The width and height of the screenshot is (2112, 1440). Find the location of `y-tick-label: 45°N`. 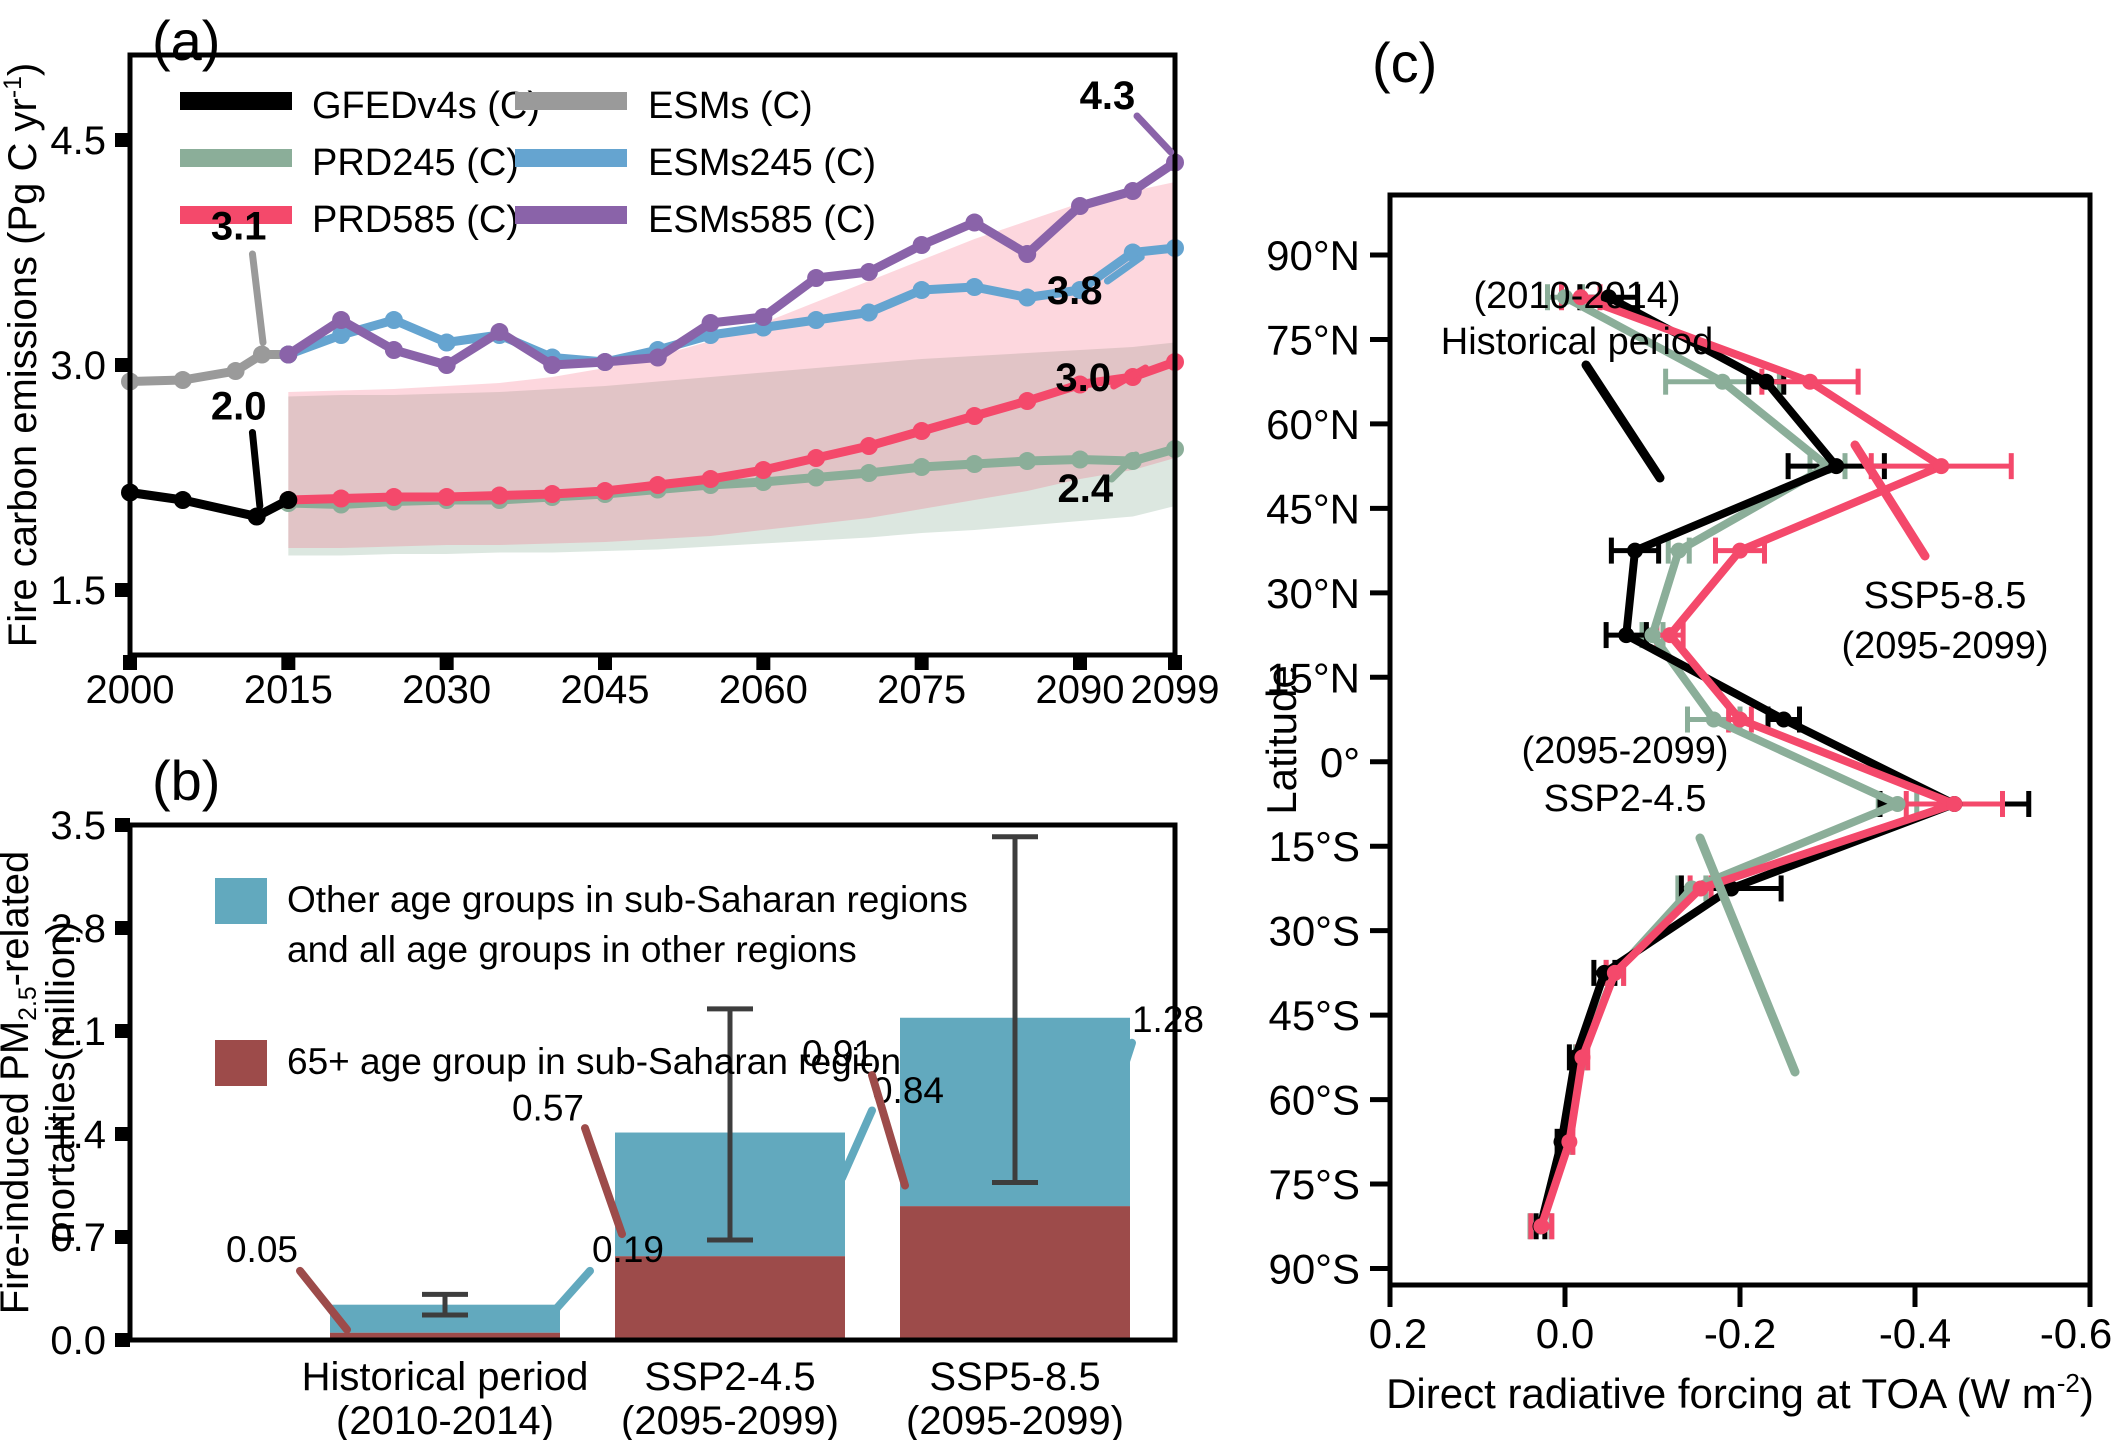

y-tick-label: 45°N is located at coordinates (1313, 508).